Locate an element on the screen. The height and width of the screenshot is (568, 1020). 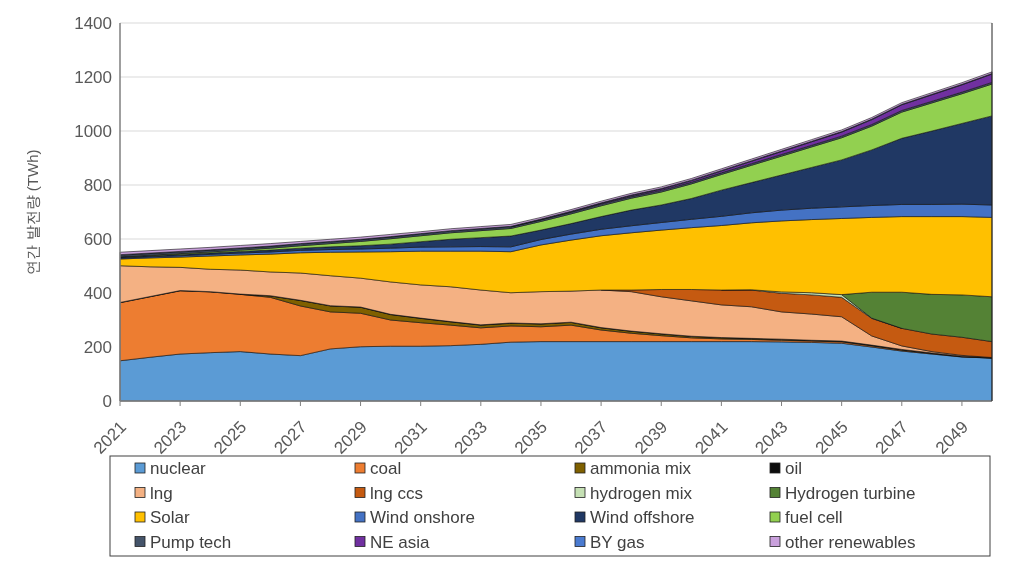
legend-label: BY gas is located at coordinates (617, 542).